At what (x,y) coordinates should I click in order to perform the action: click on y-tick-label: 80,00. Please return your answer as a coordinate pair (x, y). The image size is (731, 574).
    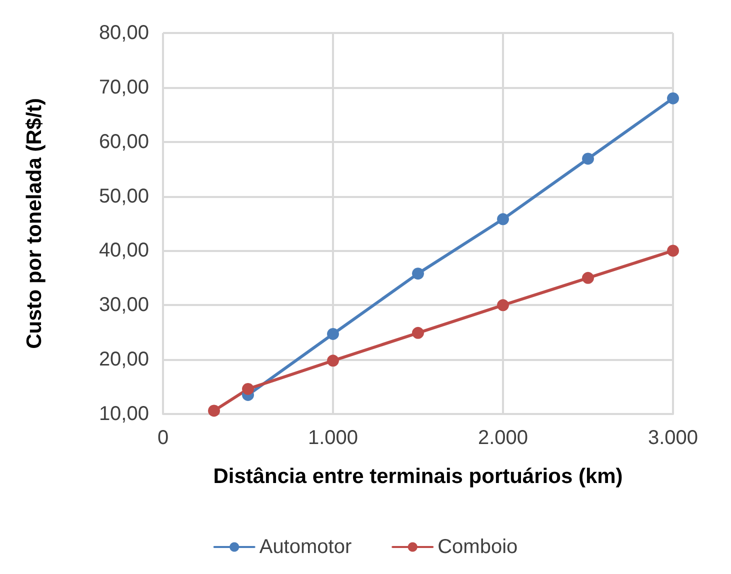
    Looking at the image, I should click on (123, 33).